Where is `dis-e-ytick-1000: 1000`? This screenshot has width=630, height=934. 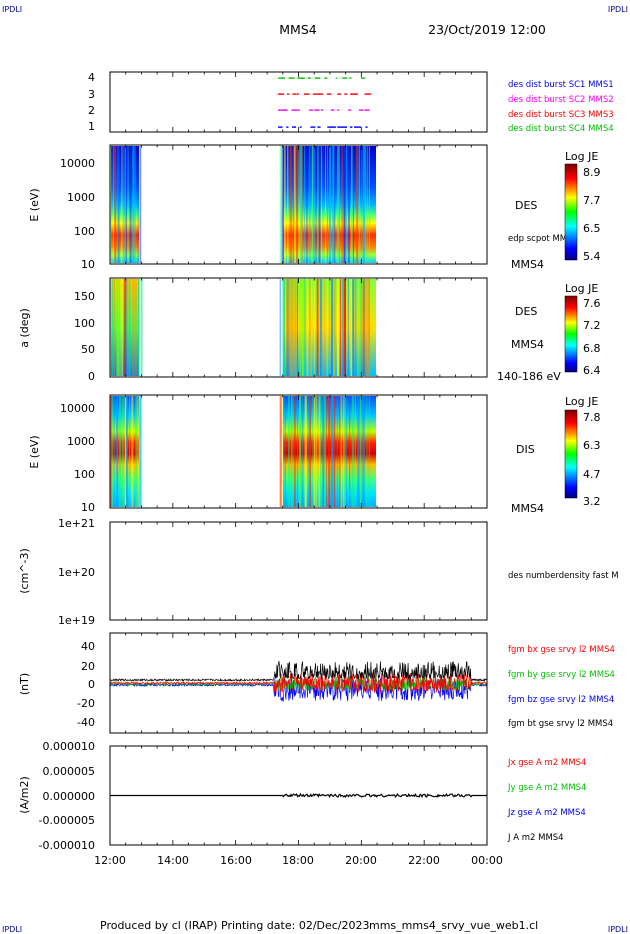 dis-e-ytick-1000: 1000 is located at coordinates (81, 441).